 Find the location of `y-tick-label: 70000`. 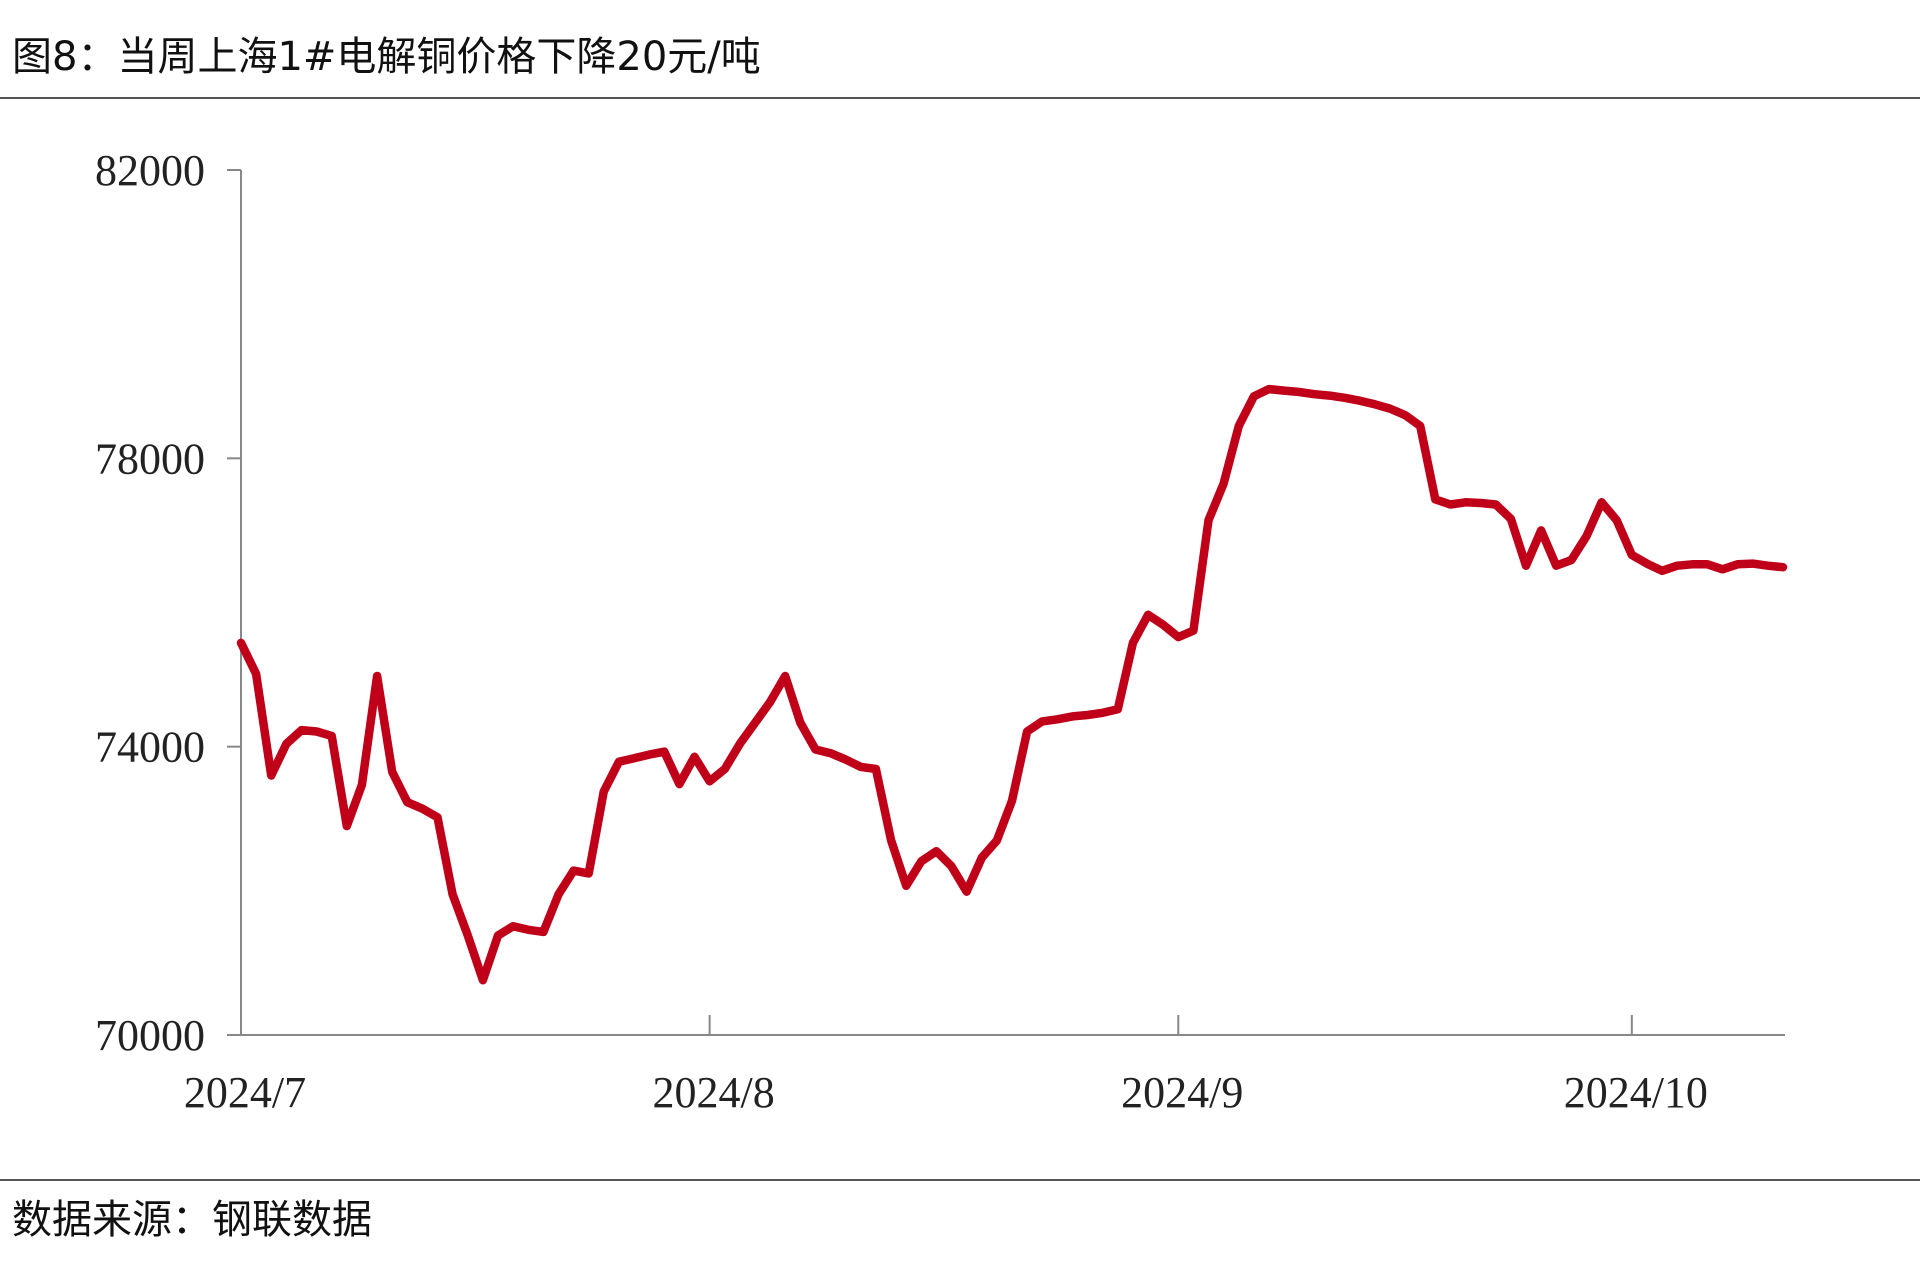

y-tick-label: 70000 is located at coordinates (150, 1035).